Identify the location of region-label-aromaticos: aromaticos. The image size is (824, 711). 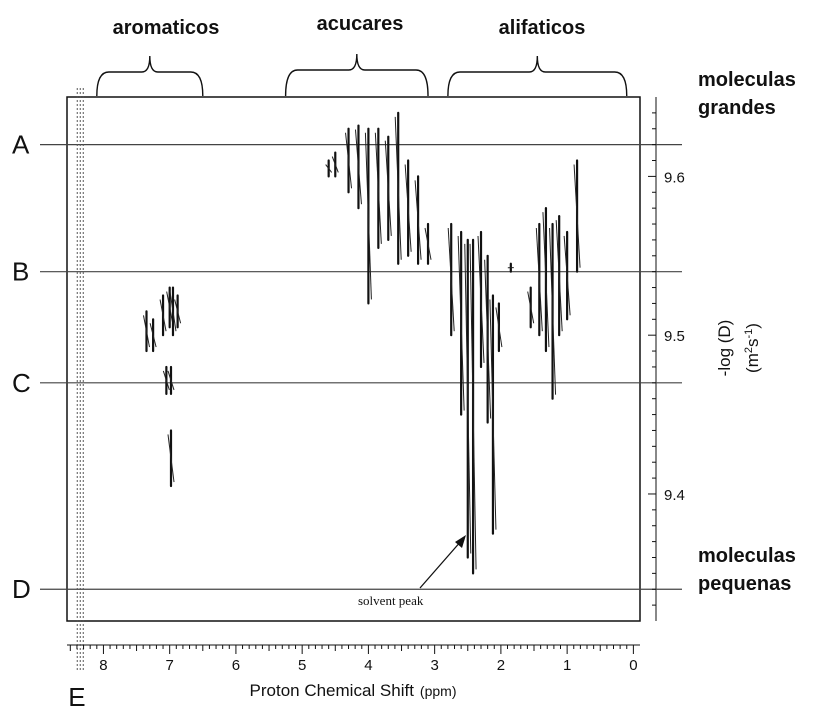
(166, 28).